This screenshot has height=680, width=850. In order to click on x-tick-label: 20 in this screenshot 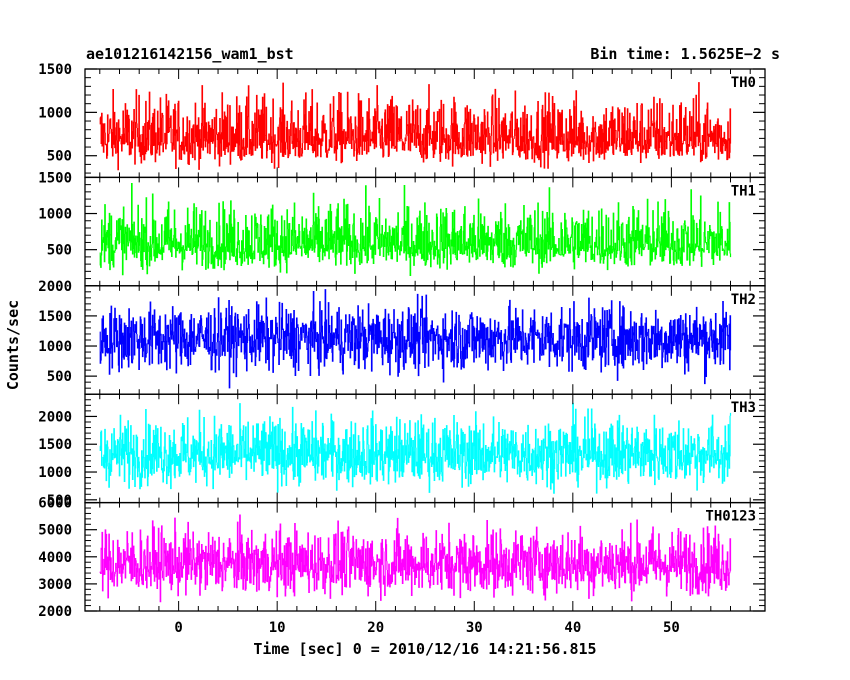, I will do `click(375, 628)`.